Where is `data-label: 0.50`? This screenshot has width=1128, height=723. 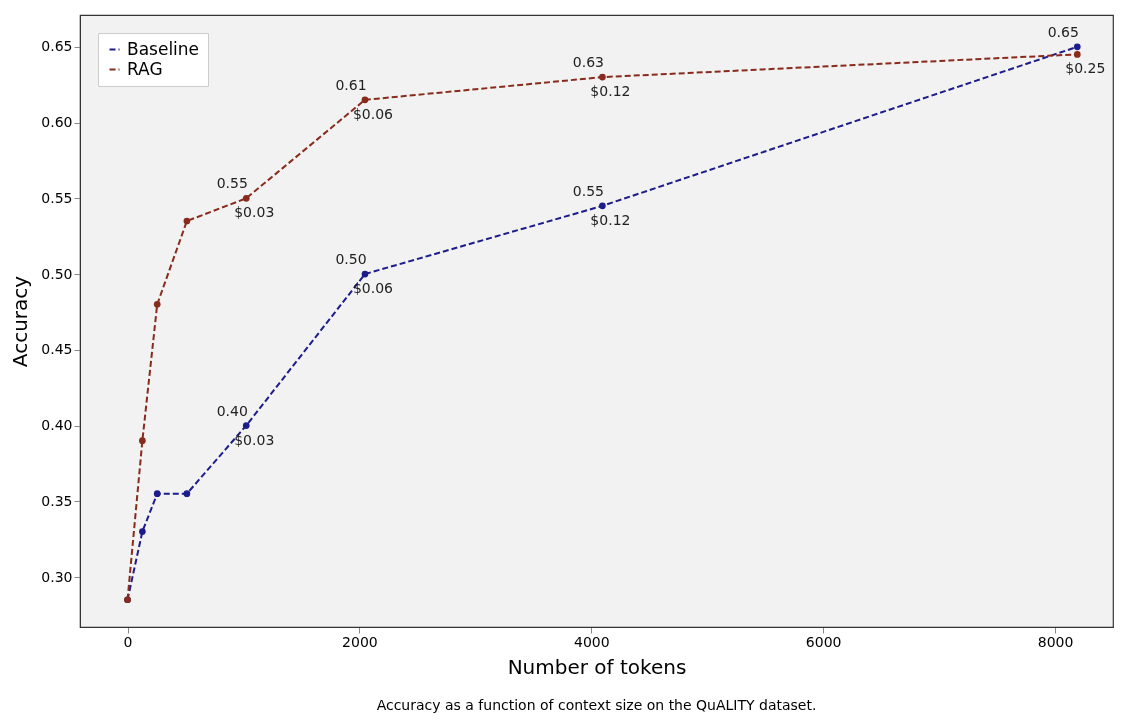 data-label: 0.50 is located at coordinates (351, 259).